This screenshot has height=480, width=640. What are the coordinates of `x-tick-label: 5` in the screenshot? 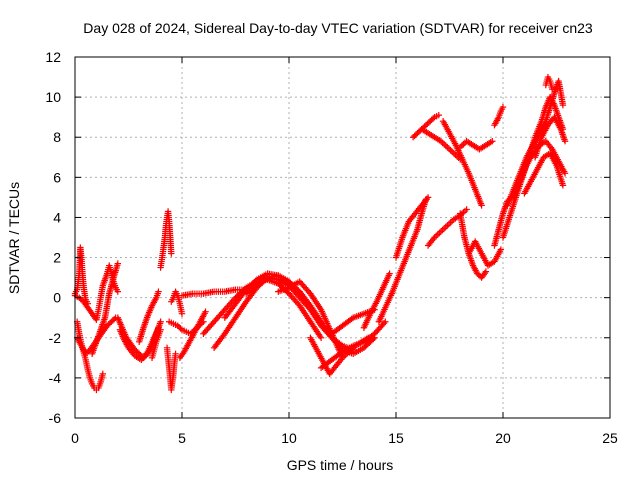 It's located at (182, 438).